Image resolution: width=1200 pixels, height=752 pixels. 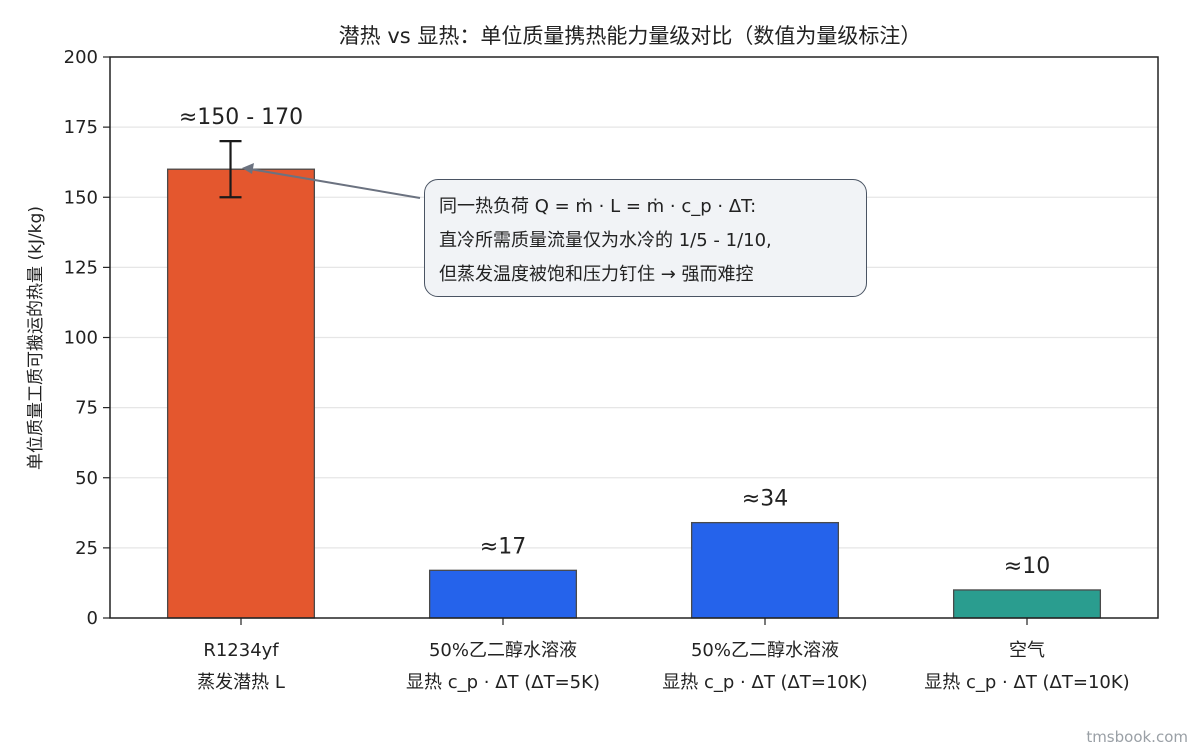 I want to click on data-label: ≈10, so click(x=1027, y=566).